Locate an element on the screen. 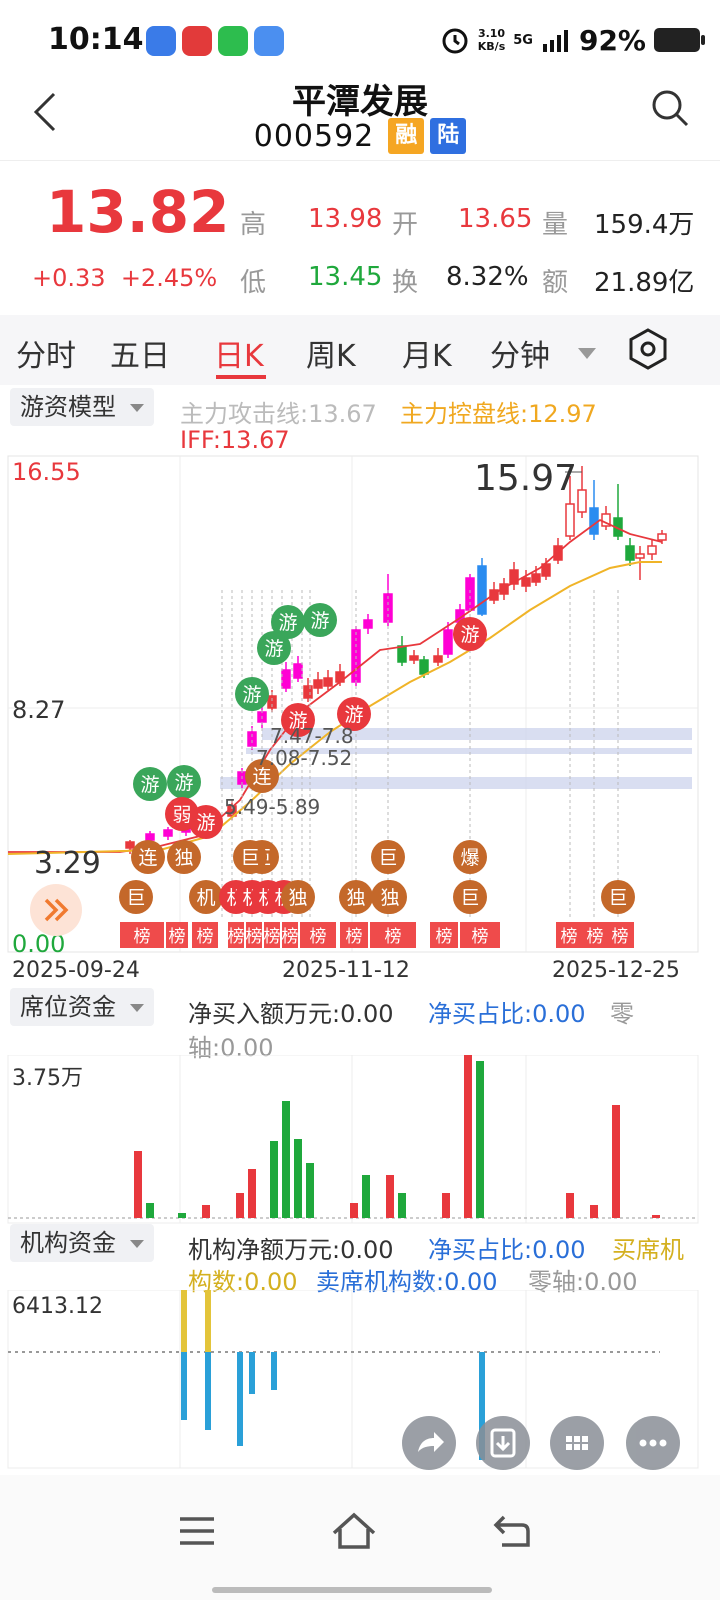 Image resolution: width=720 pixels, height=1600 pixels. stock-header: 平潭发展 000592 融 陆 is located at coordinates (360, 115).